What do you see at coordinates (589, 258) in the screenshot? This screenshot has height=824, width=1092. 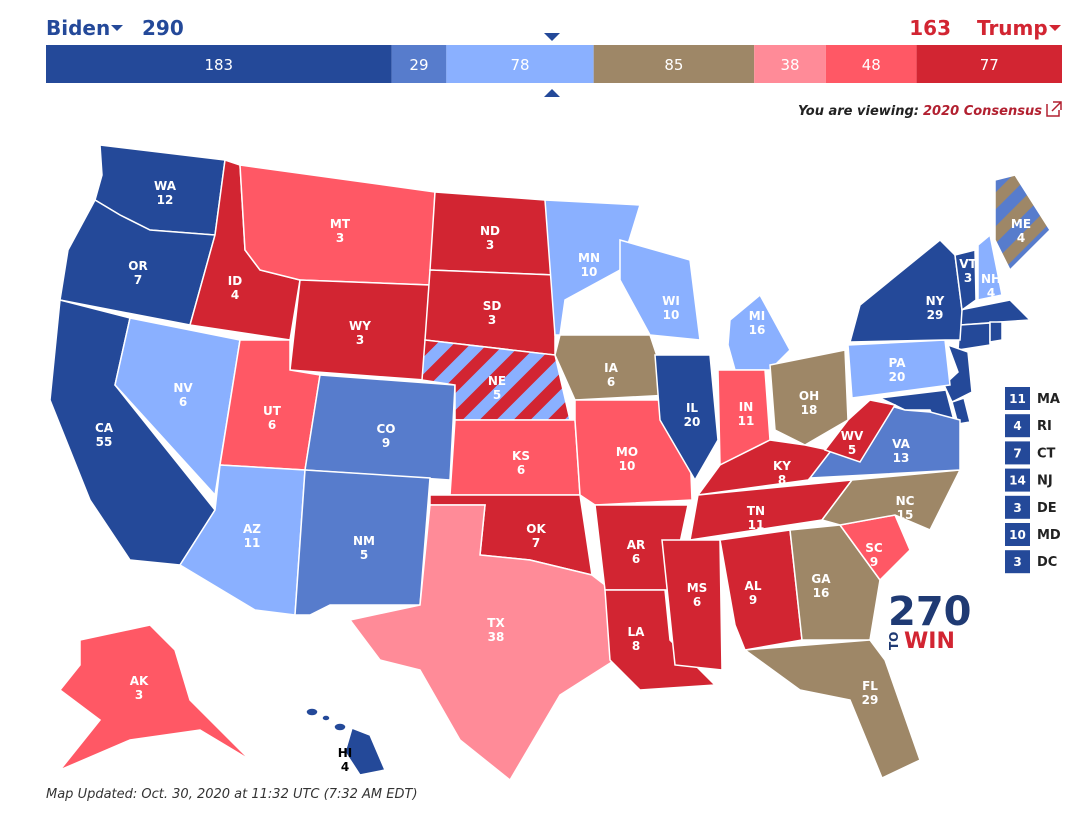 I see `state-abbr: MN` at bounding box center [589, 258].